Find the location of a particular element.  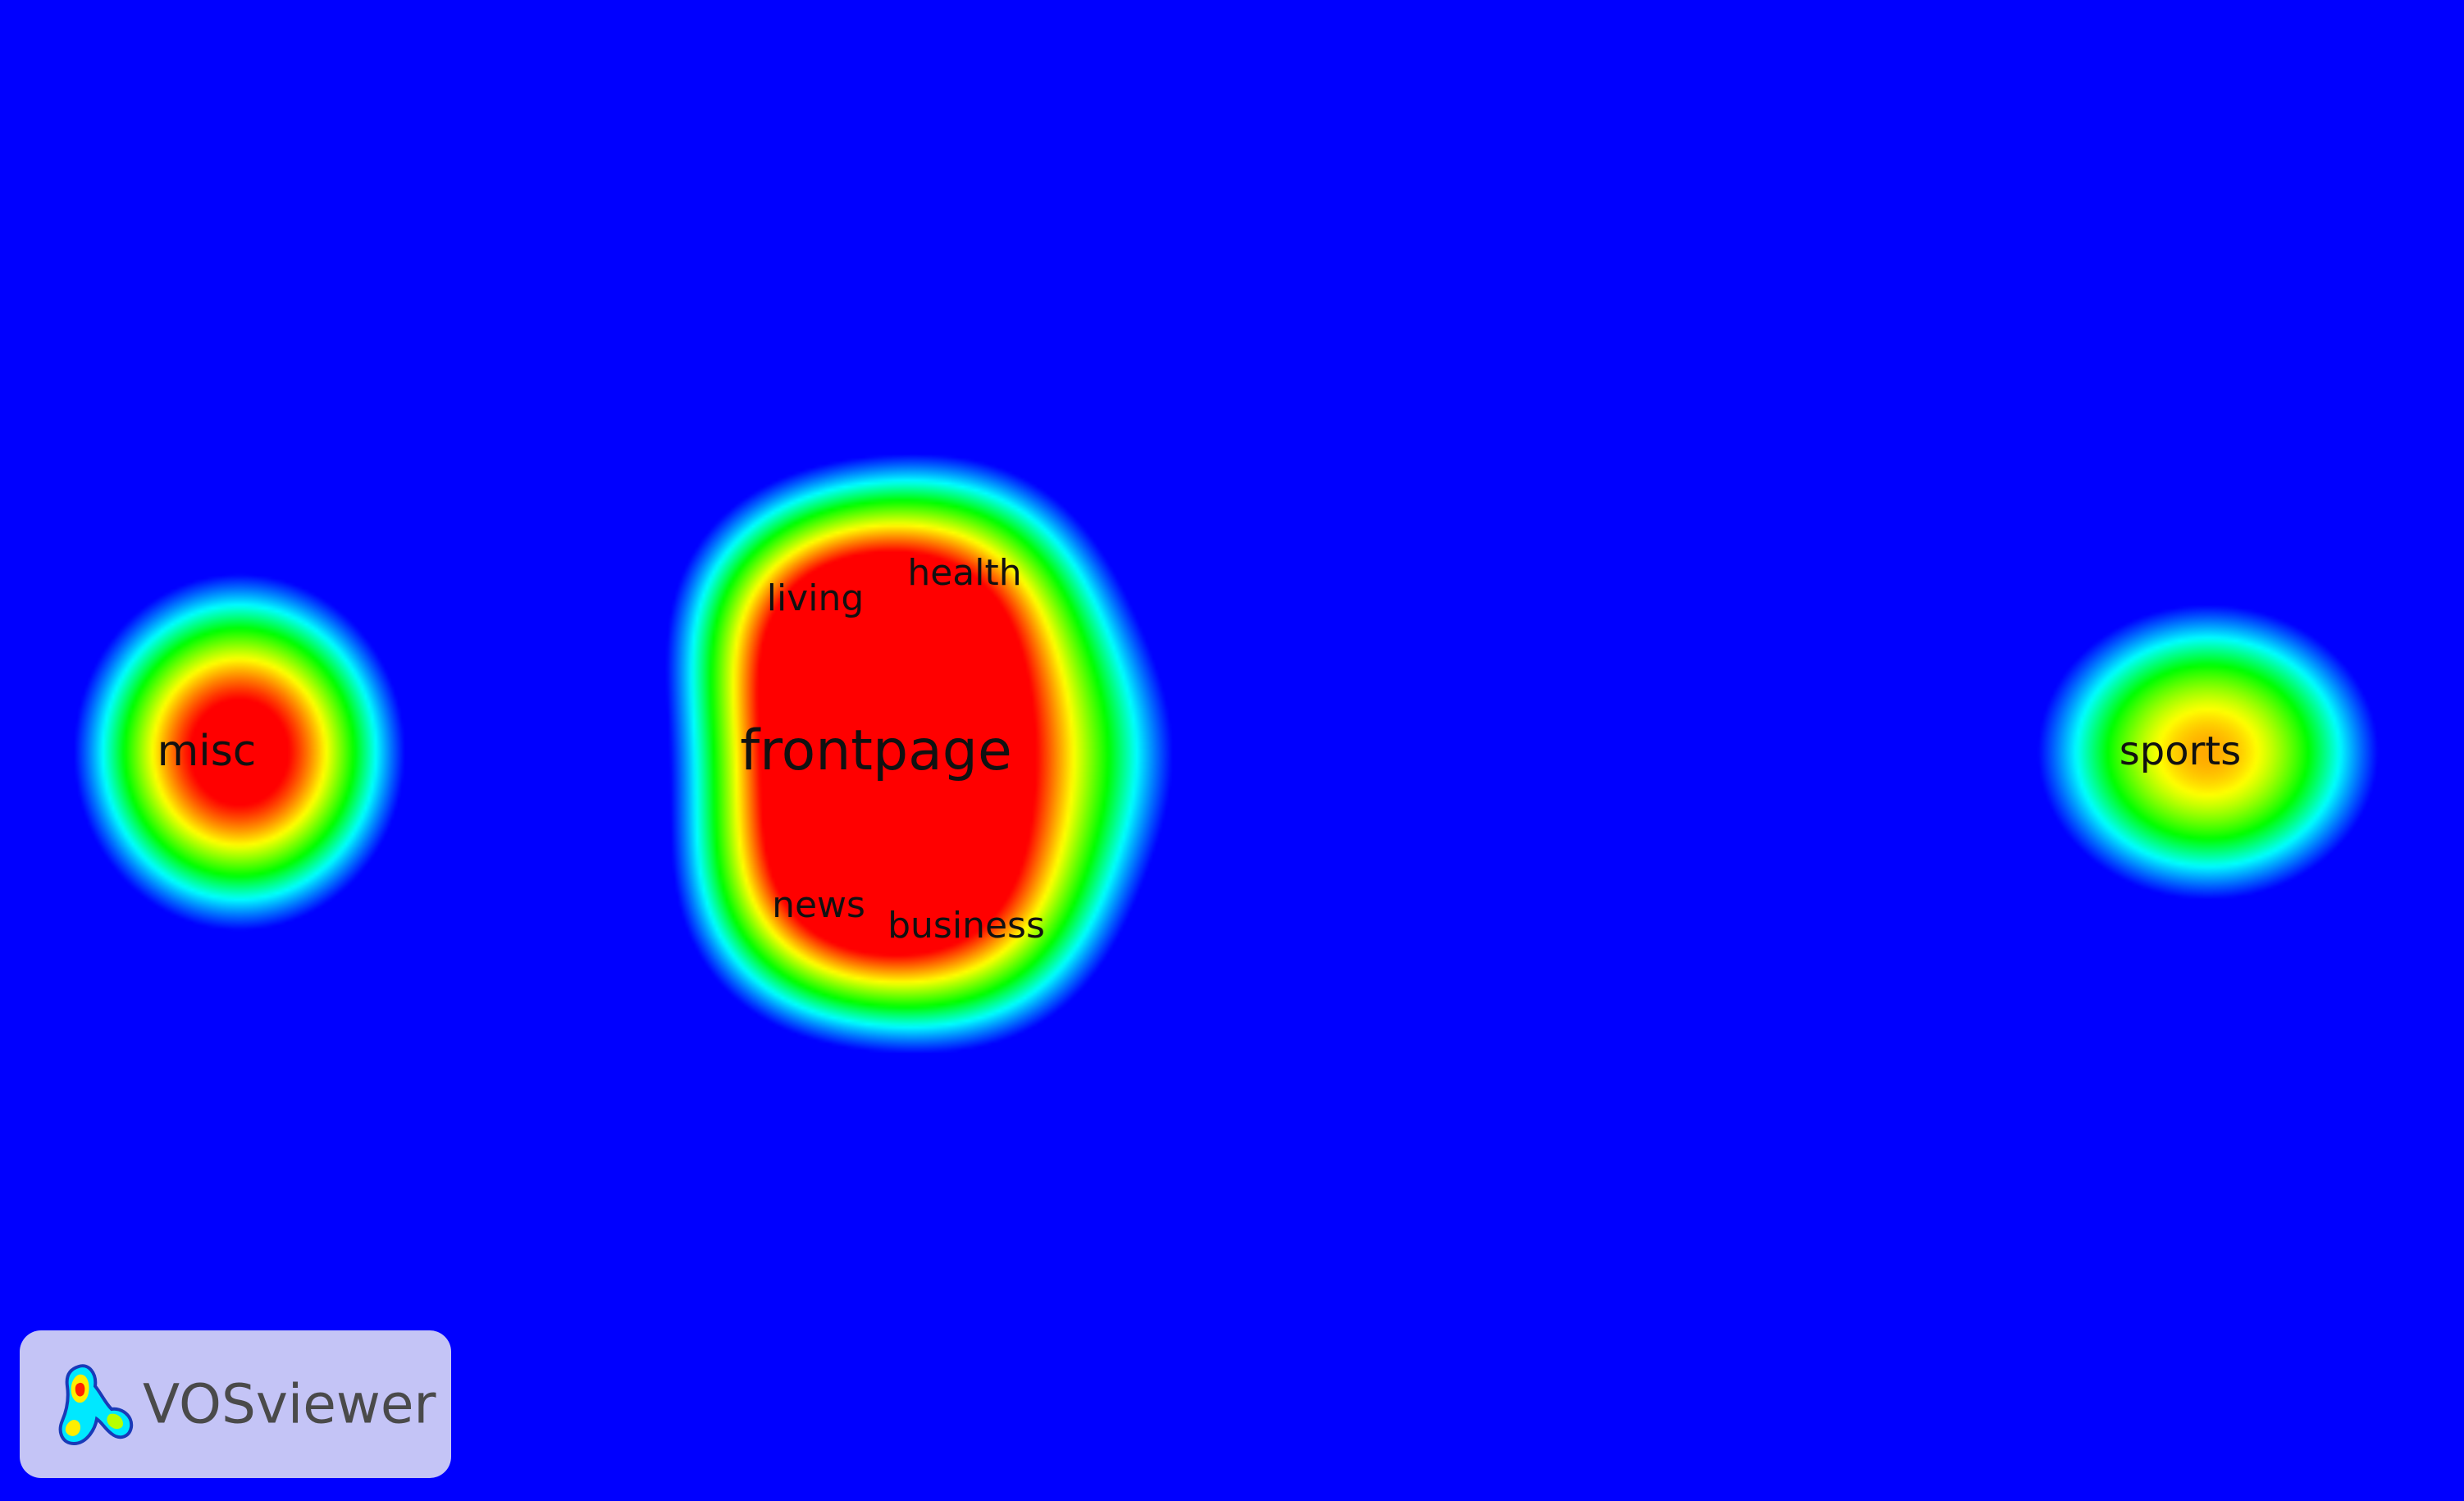

term-label-news: news is located at coordinates (818, 905).